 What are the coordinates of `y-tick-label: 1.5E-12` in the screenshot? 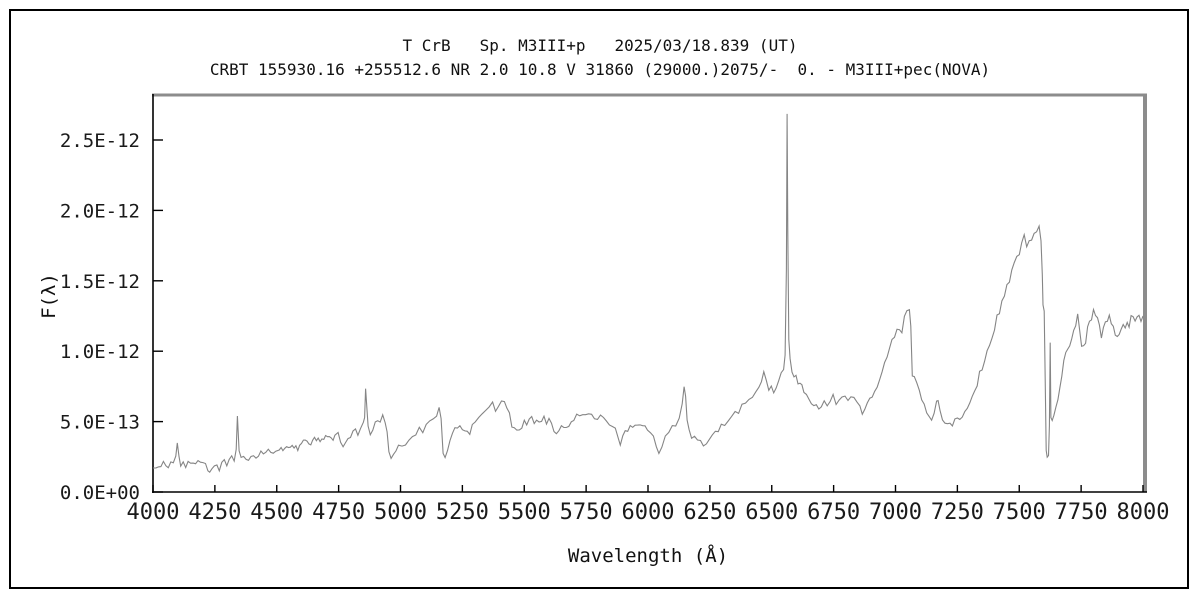 It's located at (100, 282).